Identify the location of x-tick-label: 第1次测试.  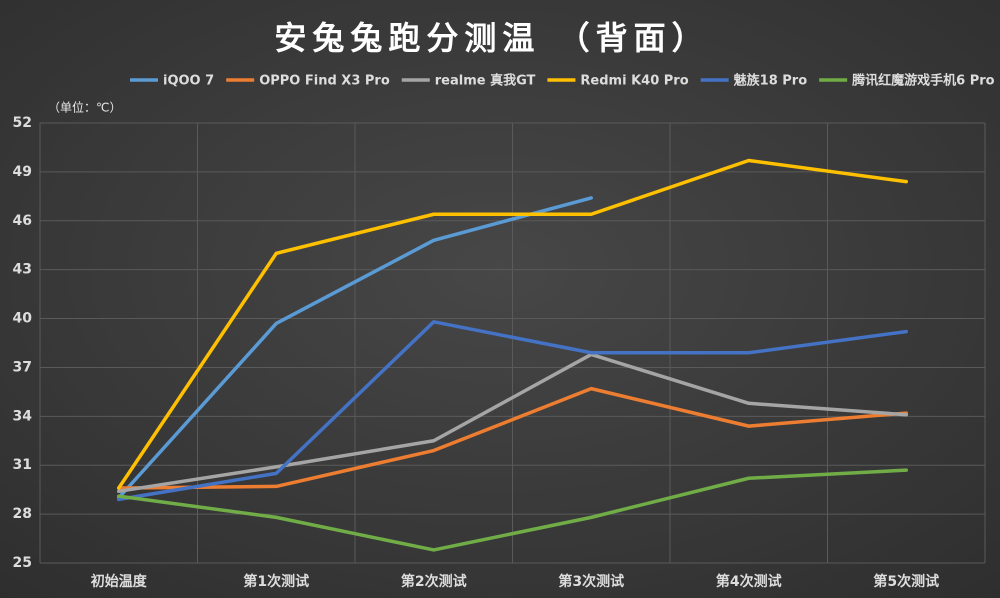
(276, 581).